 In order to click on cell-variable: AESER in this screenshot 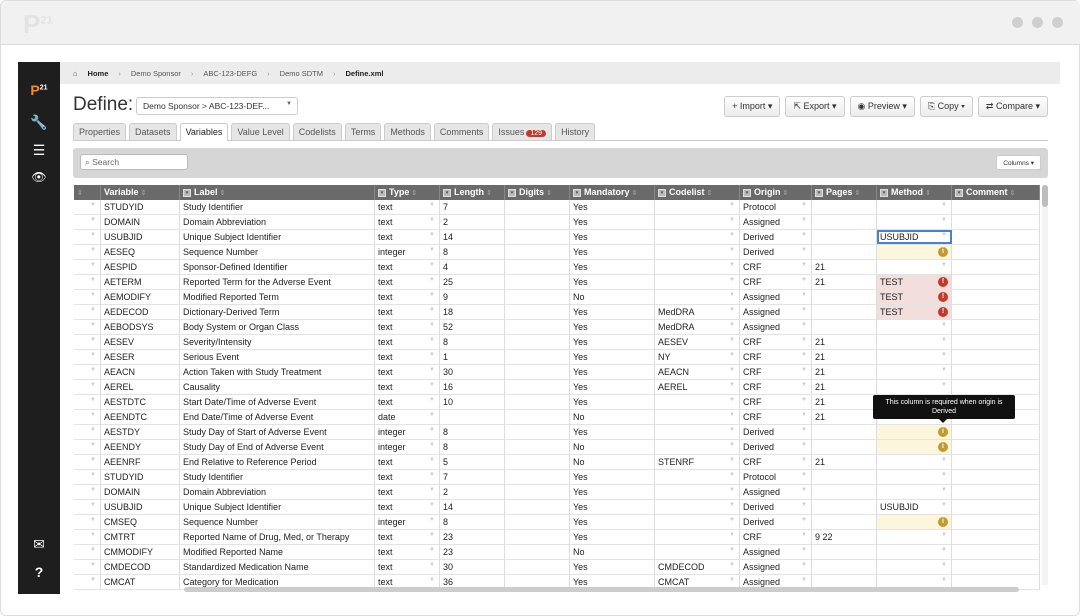, I will do `click(140, 357)`.